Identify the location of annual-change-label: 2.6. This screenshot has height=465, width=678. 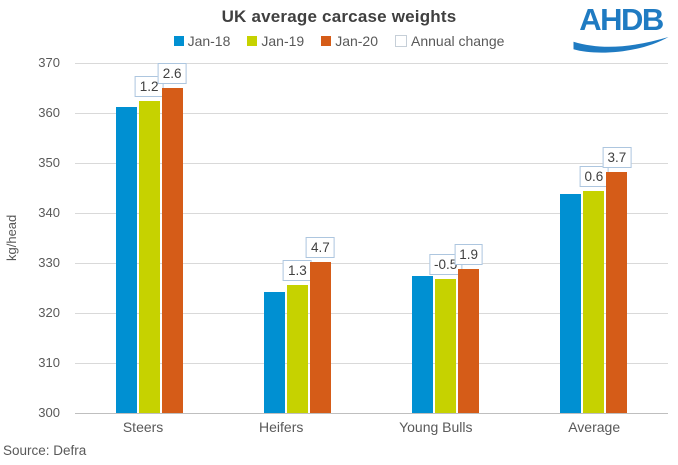
(172, 73).